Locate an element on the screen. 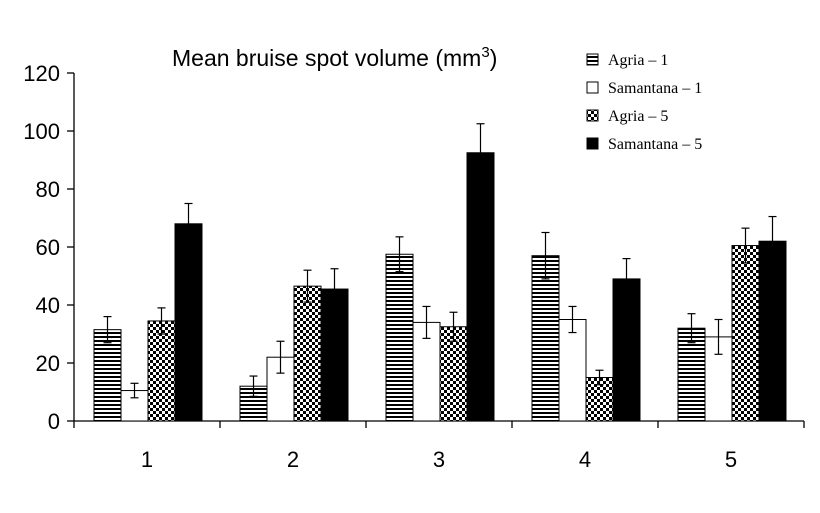 The width and height of the screenshot is (820, 513). y-tick-label: 40 is located at coordinates (48, 305).